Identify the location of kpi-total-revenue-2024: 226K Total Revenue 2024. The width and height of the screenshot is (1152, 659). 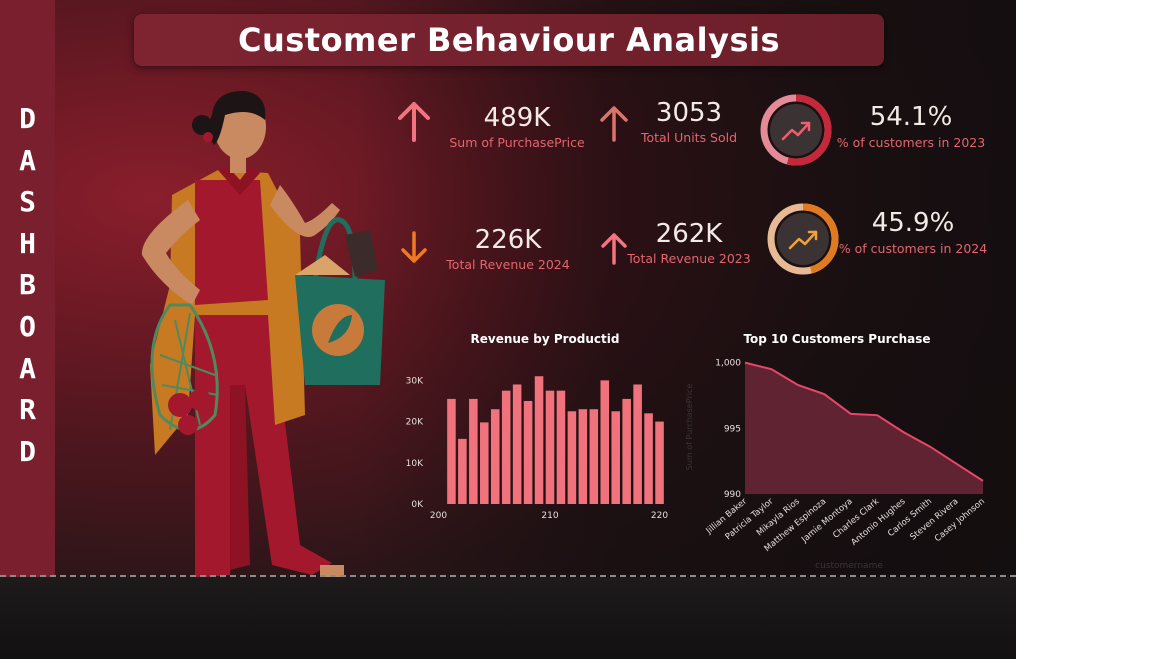
(508, 248).